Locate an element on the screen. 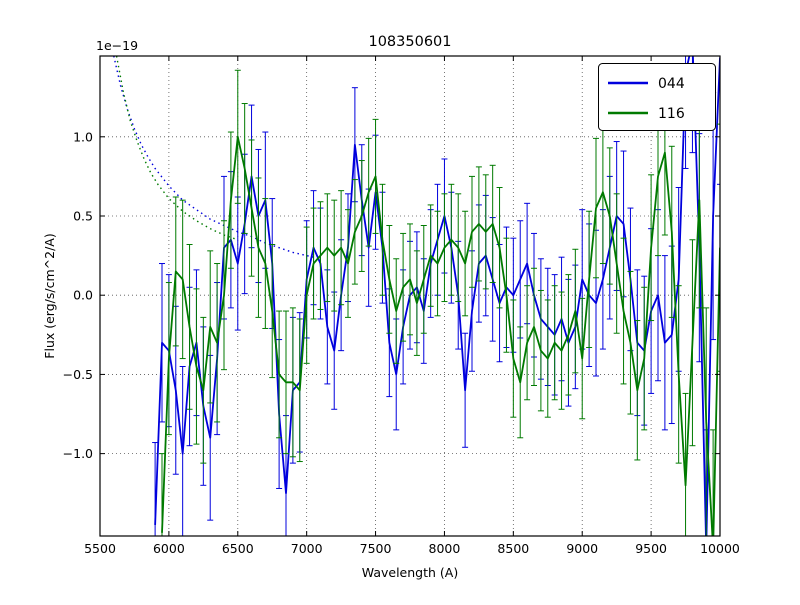  x-tick-label: 5500 is located at coordinates (100, 548).